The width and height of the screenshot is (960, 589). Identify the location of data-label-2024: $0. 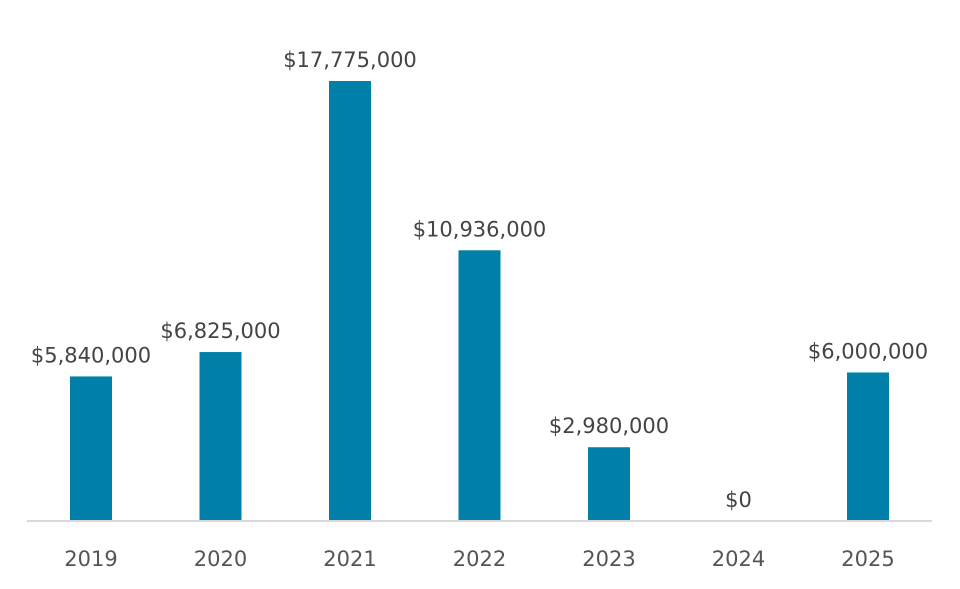
(738, 500).